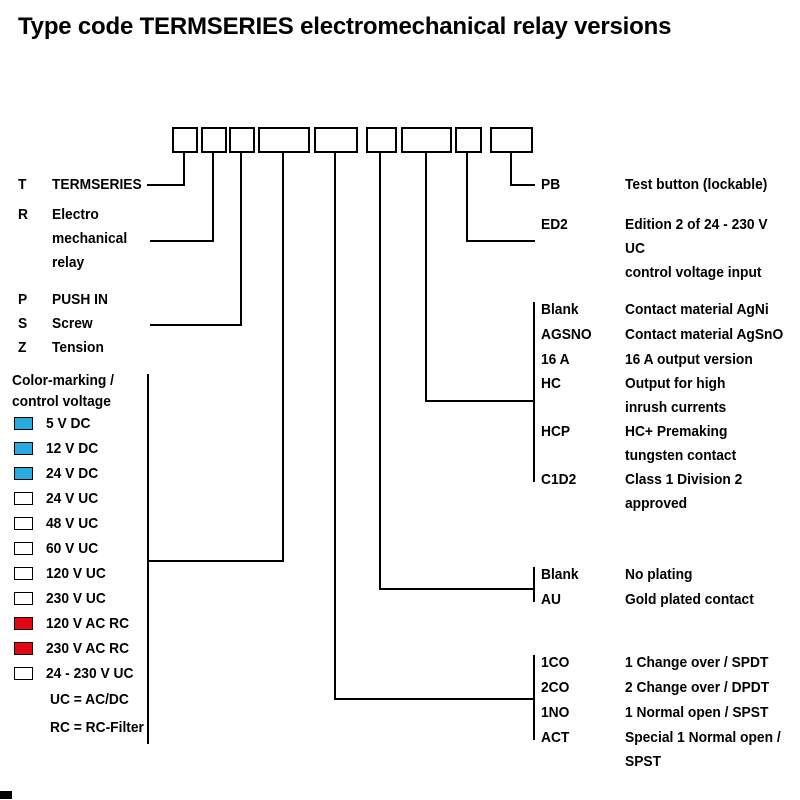  What do you see at coordinates (661, 688) in the screenshot?
I see `right-entry-2co: 2CO 2 Change over / DPDT` at bounding box center [661, 688].